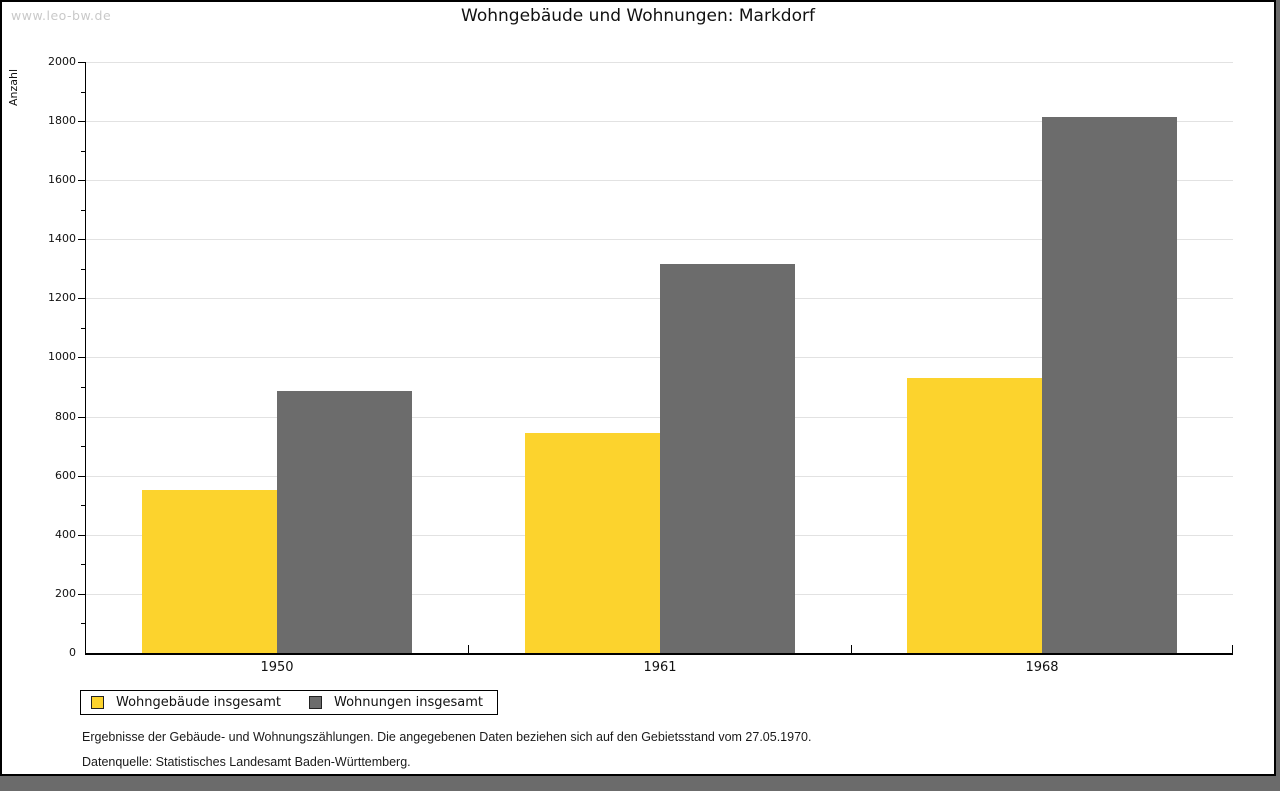  I want to click on y-tick-label: 1400, so click(62, 238).